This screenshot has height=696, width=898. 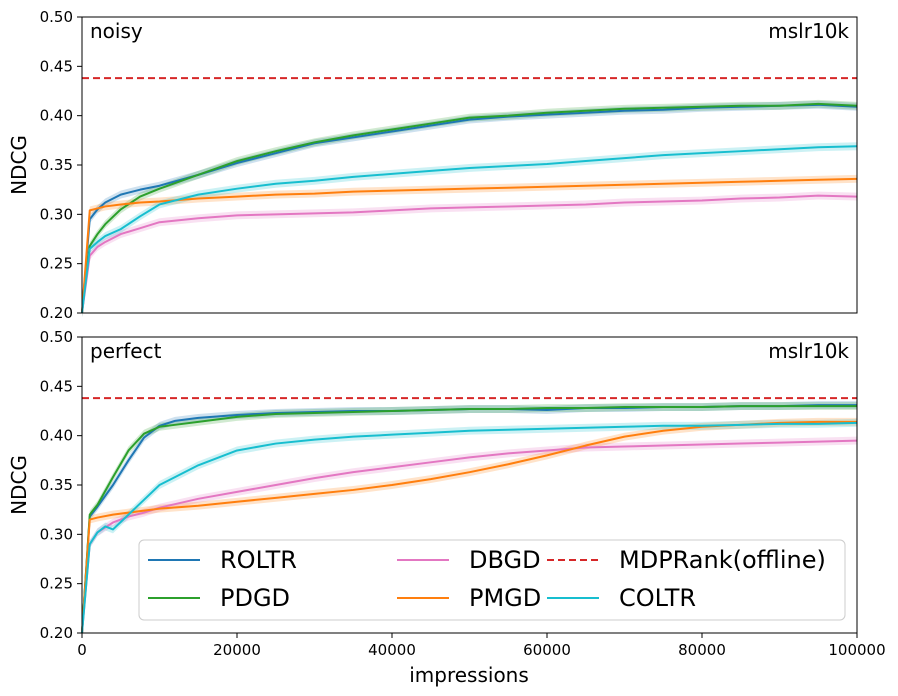 I want to click on perfect-xticks: 0 20000 40000 60000 80000 100000, so click(x=481, y=646).